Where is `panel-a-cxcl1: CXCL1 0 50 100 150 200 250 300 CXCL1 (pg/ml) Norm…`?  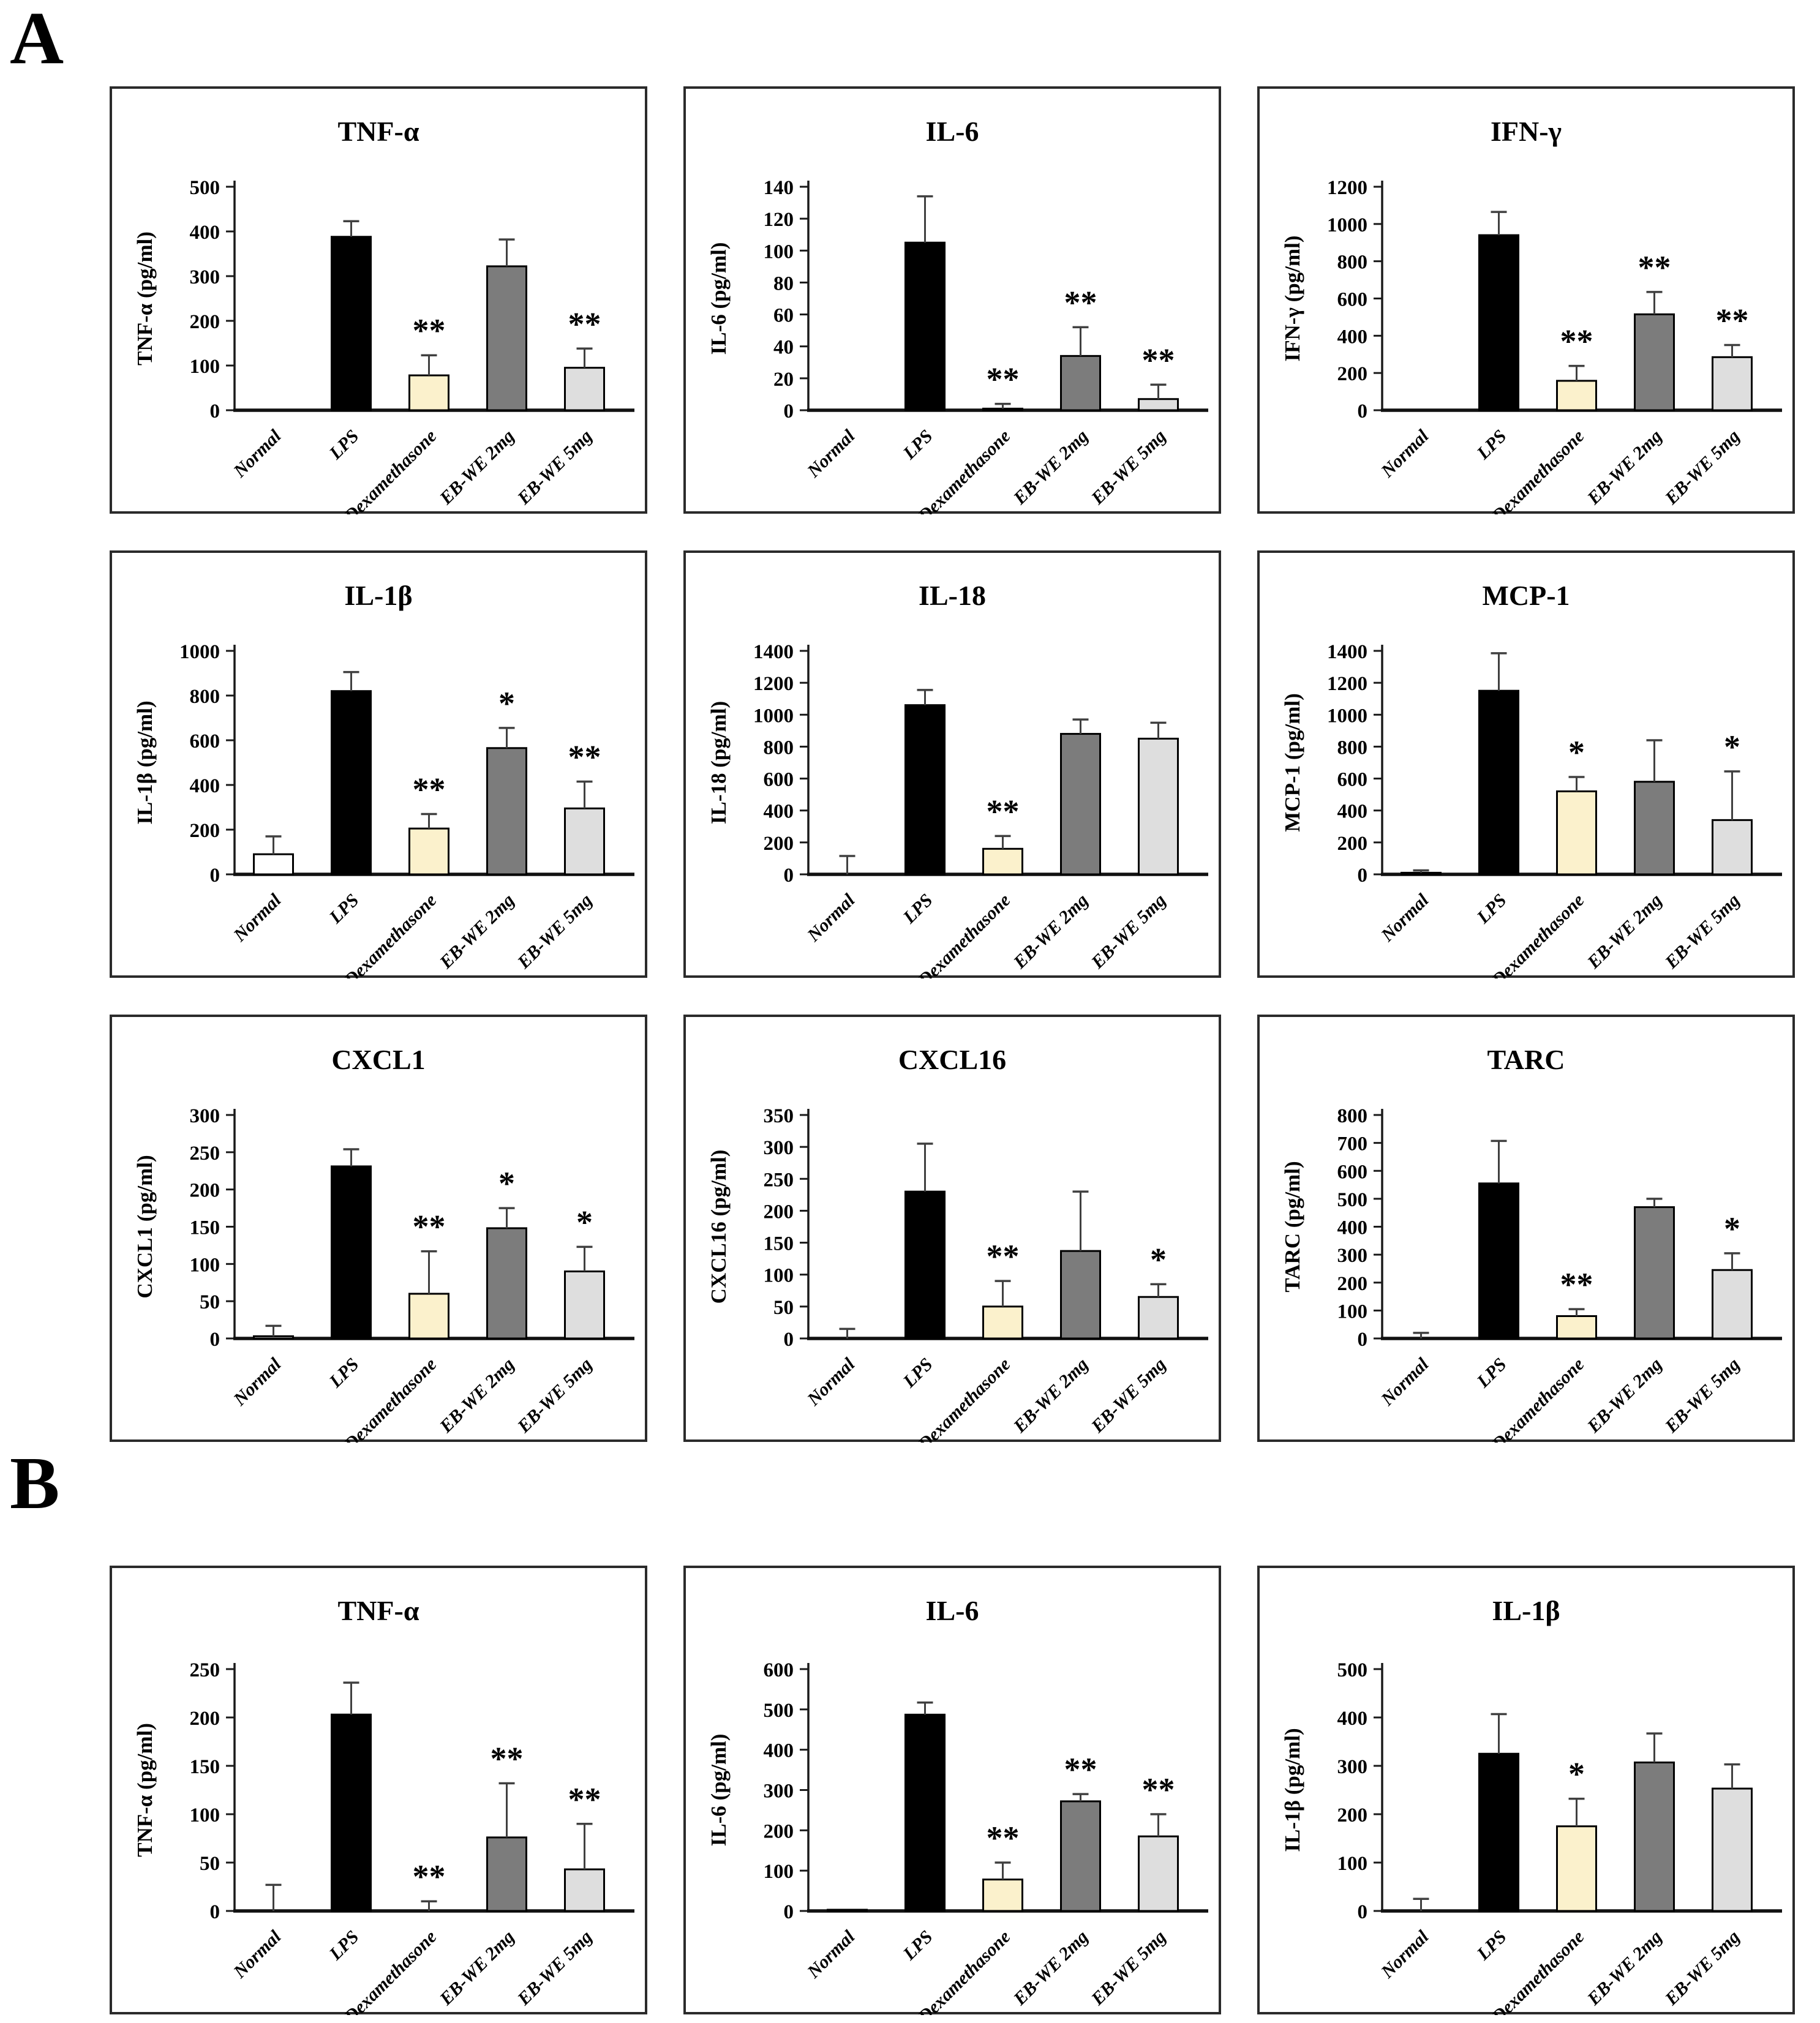 panel-a-cxcl1: CXCL1 0 50 100 150 200 250 300 CXCL1 (pg/ml) Norm… is located at coordinates (379, 1228).